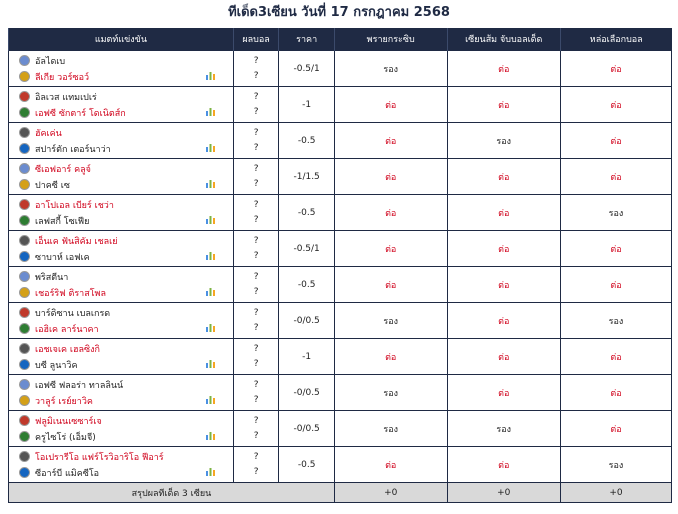 The width and height of the screenshot is (678, 514). What do you see at coordinates (126, 437) in the screenshot?
I see `team: ครูไซโร่ (เอ็มจี)` at bounding box center [126, 437].